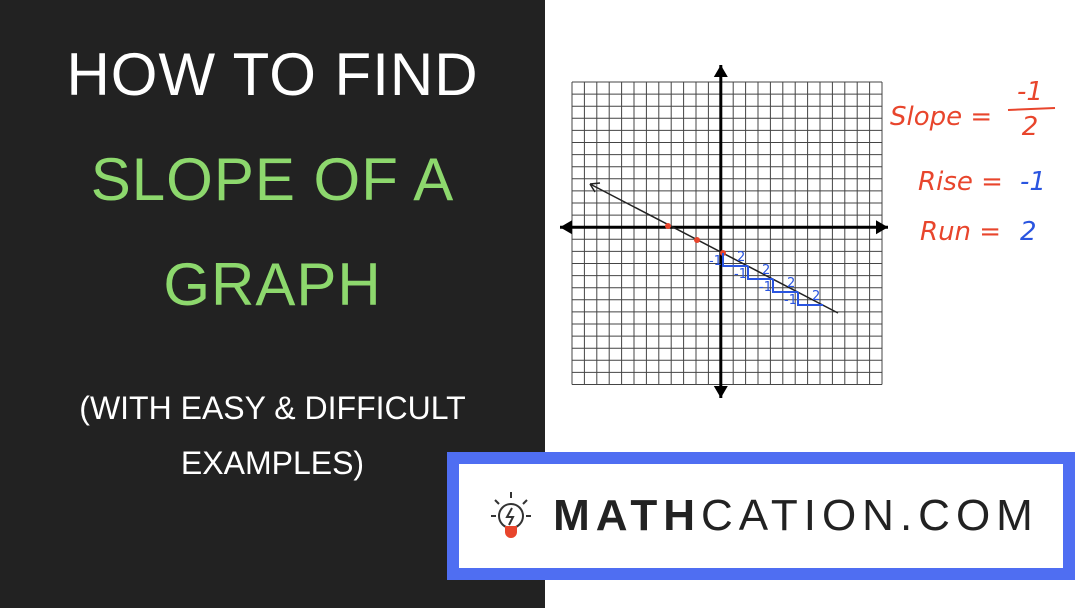 The image size is (1080, 608). Describe the element at coordinates (941, 117) in the screenshot. I see `slope-label: Slope =` at that location.